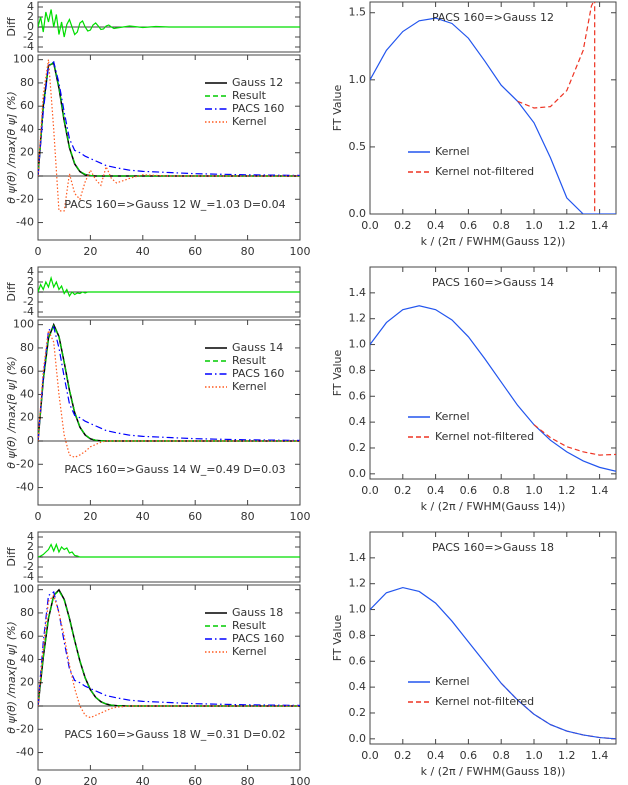 Image resolution: width=628 pixels, height=785 pixels. I want to click on y-tick-label: 2, so click(30, 16).